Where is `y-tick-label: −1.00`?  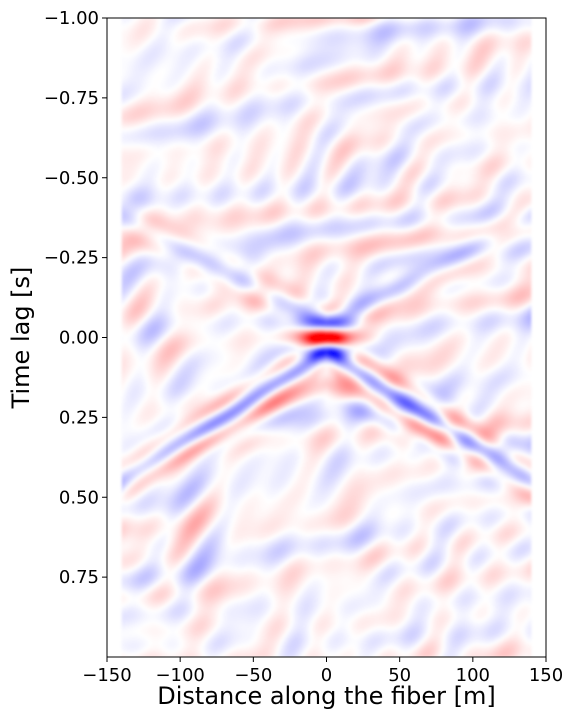
y-tick-label: −1.00 is located at coordinates (71, 18).